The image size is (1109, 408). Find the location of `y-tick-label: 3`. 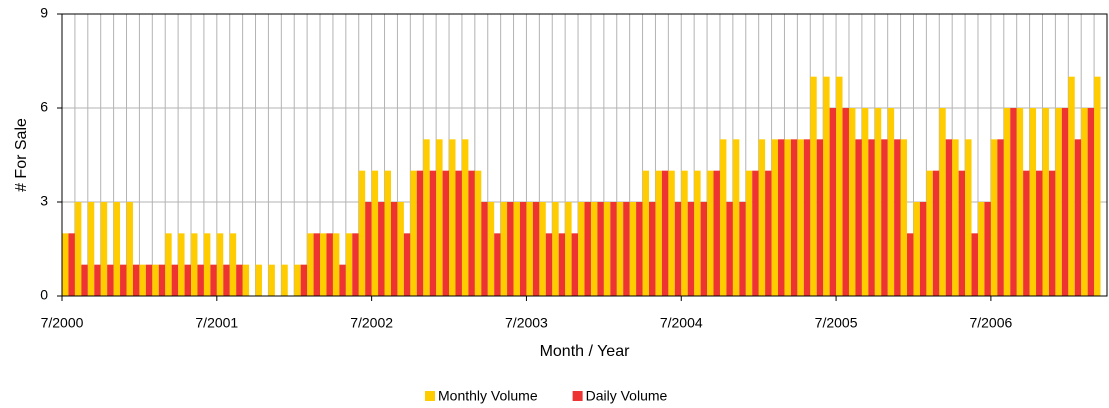

y-tick-label: 3 is located at coordinates (44, 201).